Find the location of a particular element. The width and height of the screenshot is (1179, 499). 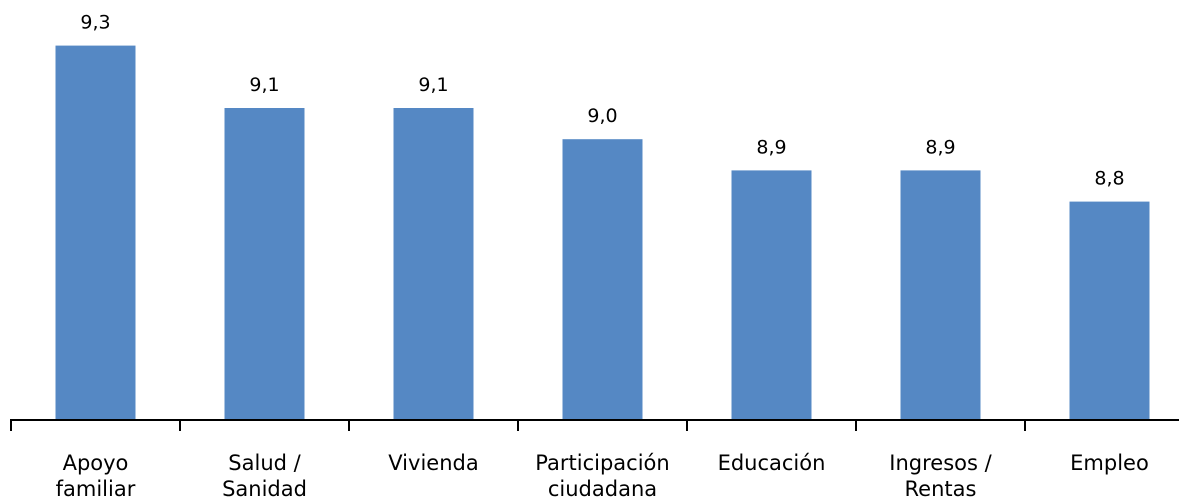

category-tick-label: Educación is located at coordinates (772, 463).